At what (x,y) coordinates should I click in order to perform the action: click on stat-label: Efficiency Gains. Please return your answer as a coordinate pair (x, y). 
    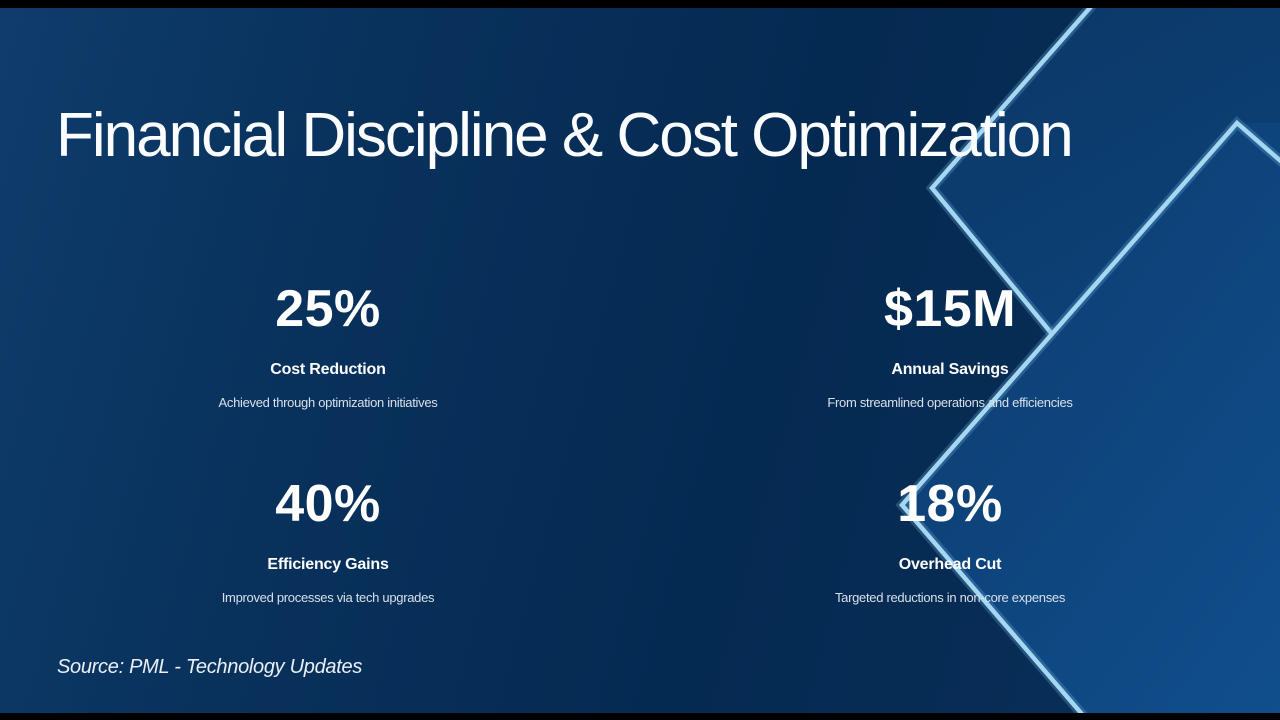
    Looking at the image, I should click on (328, 564).